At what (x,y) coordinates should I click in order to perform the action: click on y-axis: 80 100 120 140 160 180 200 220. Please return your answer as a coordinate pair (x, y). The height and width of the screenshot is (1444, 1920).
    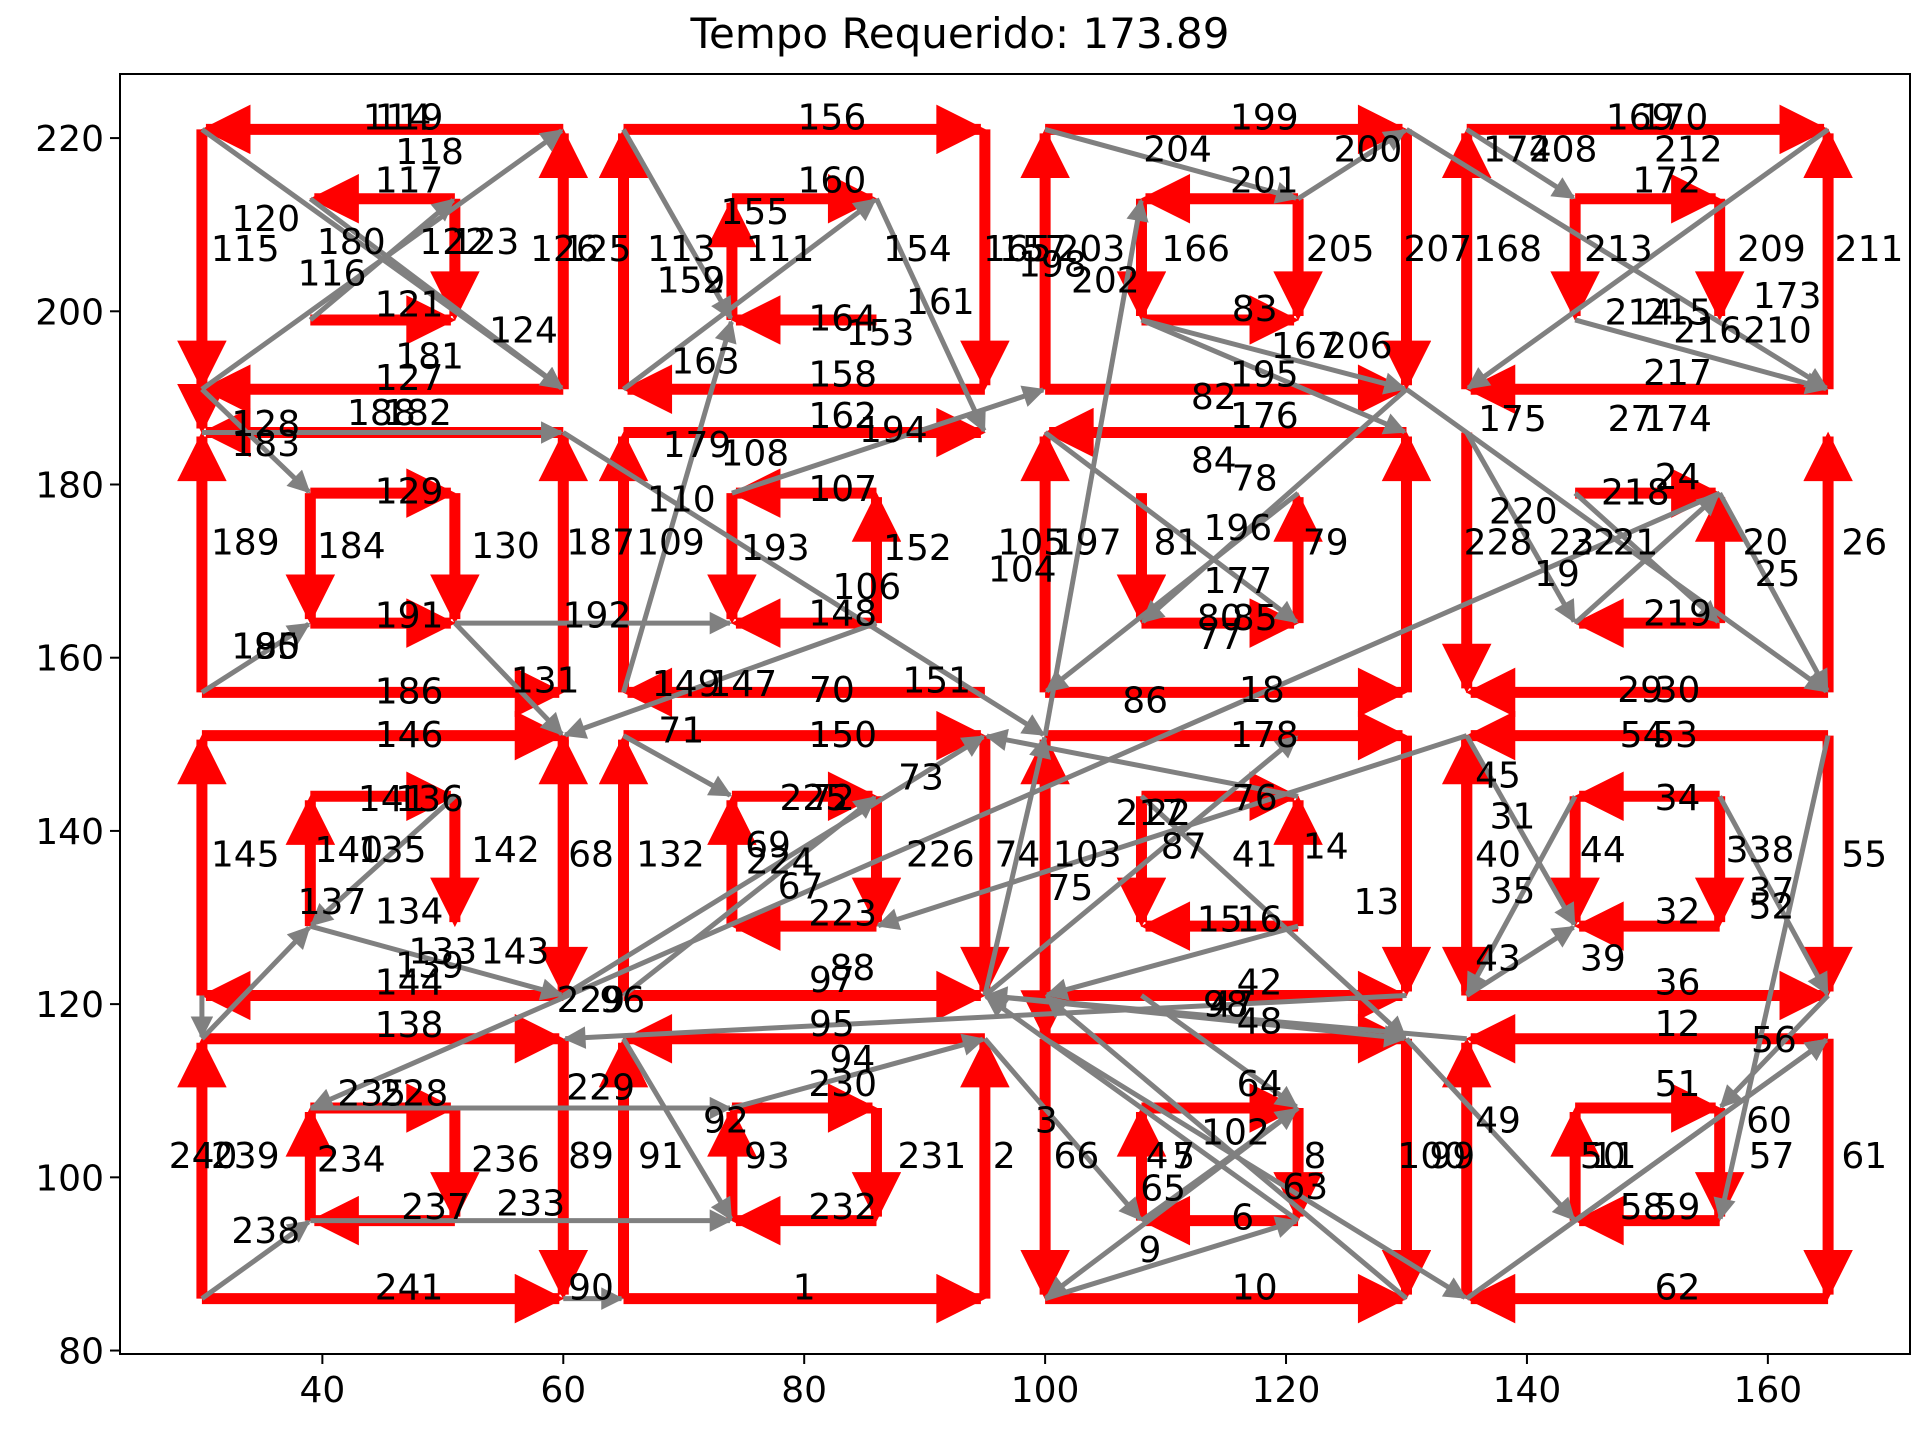
    Looking at the image, I should click on (77, 746).